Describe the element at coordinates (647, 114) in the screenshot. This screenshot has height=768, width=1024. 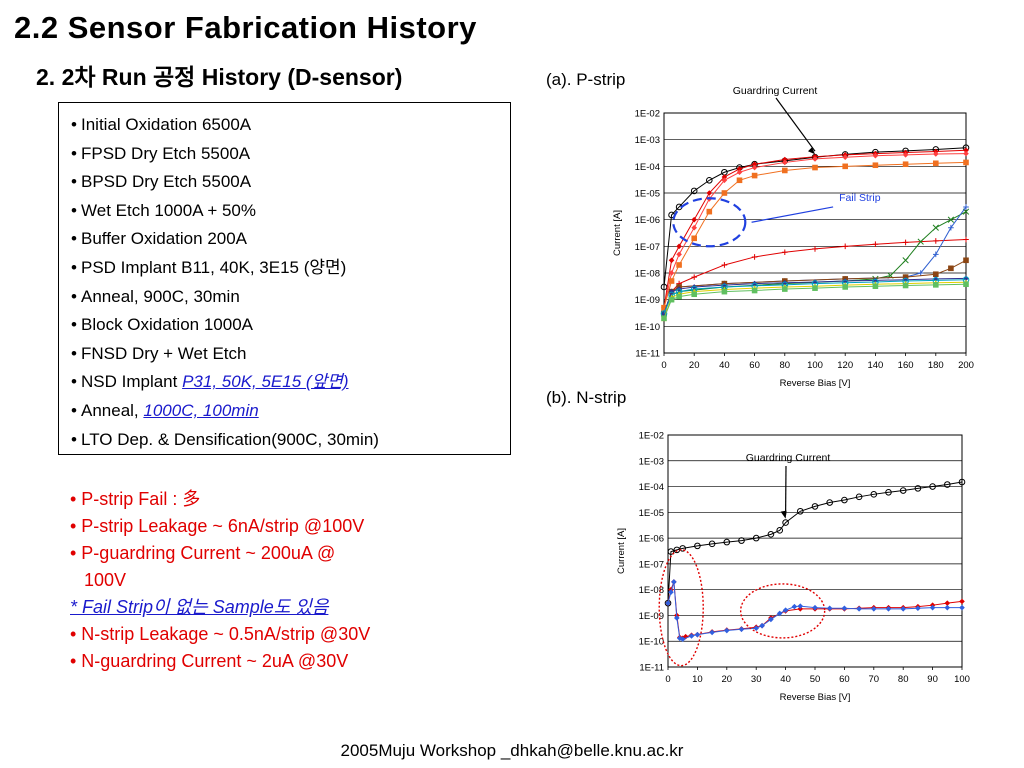
I see `y-tick-label: 1E-02` at that location.